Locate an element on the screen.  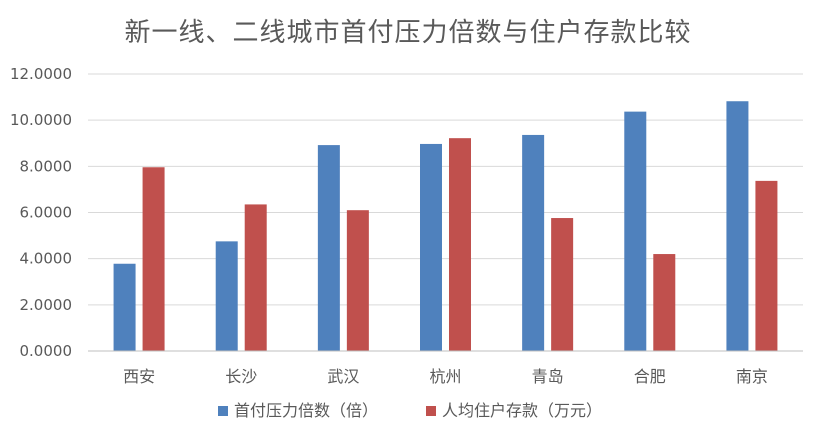
x-category-label: 青岛 is located at coordinates (548, 376).